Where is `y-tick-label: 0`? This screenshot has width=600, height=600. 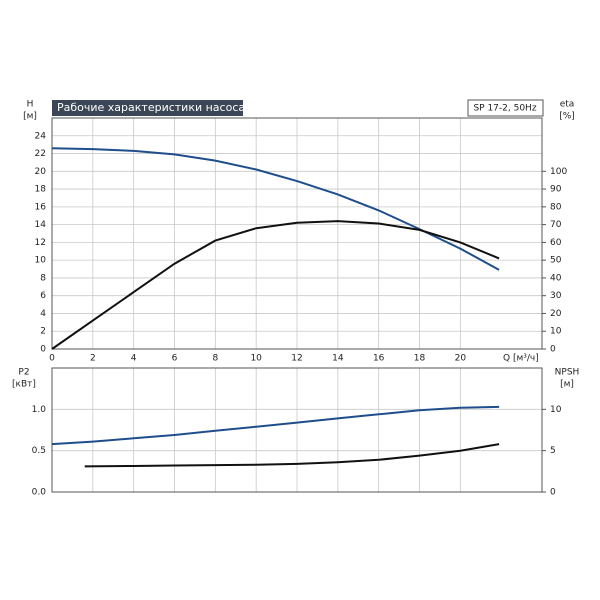 y-tick-label: 0 is located at coordinates (43, 350).